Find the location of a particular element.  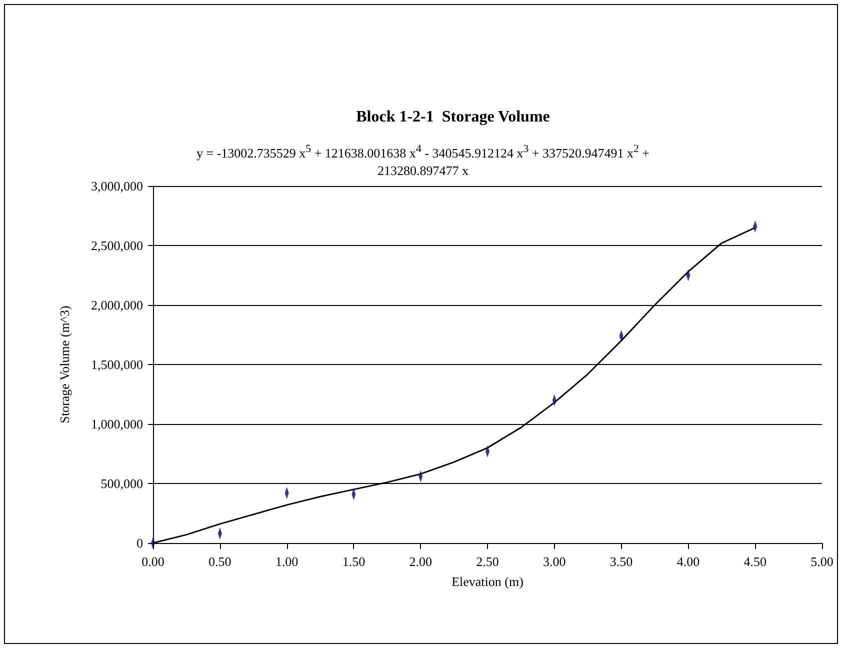

y-tick-label: 0 is located at coordinates (139, 543).